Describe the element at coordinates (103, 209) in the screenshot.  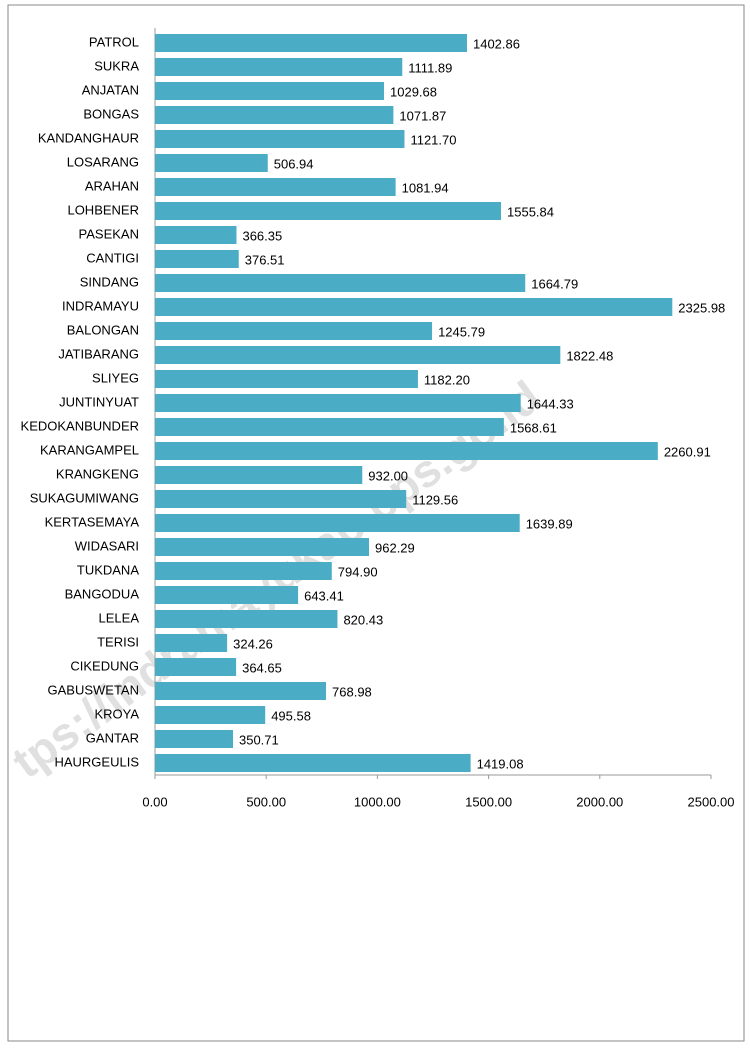
I see `y-tick-label: LOHBENER` at that location.